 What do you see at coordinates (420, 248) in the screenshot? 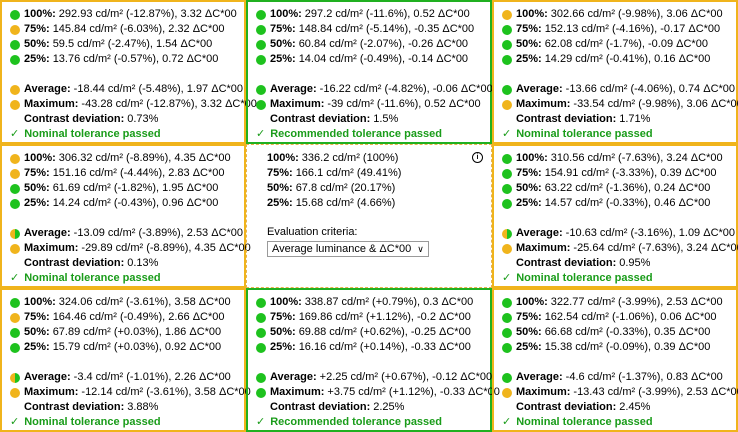
I see `chevron-down-icon: ∨` at bounding box center [420, 248].